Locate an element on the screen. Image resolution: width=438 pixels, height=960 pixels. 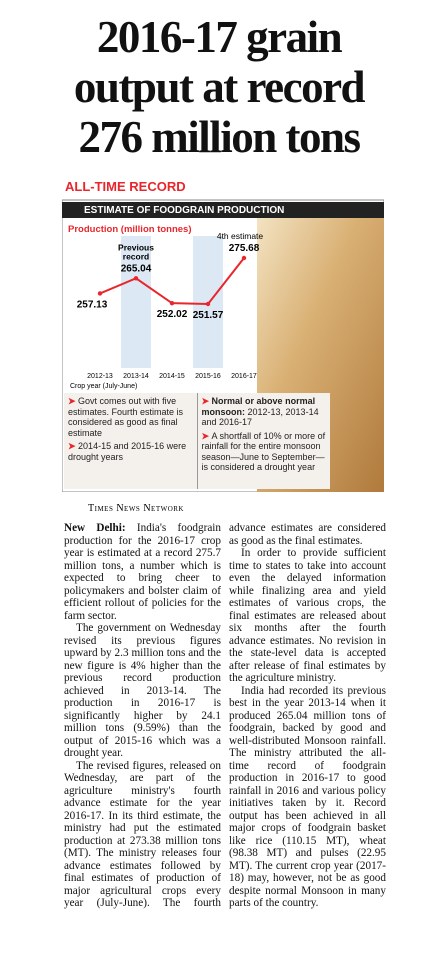
headline-line: 276 million tons is located at coordinates (219, 137).